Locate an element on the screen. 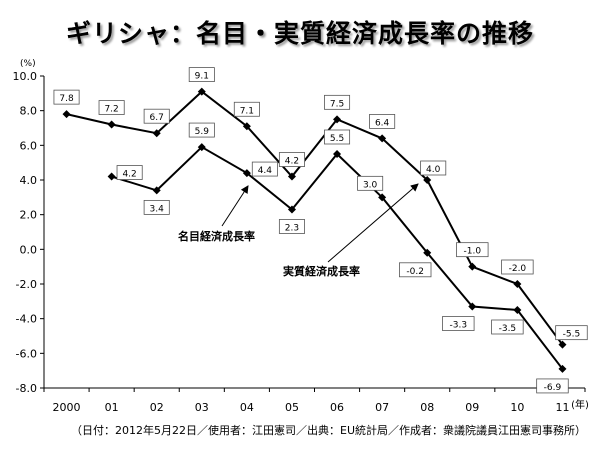 Image resolution: width=600 pixels, height=449 pixels. data-label: -6.9 is located at coordinates (553, 388).